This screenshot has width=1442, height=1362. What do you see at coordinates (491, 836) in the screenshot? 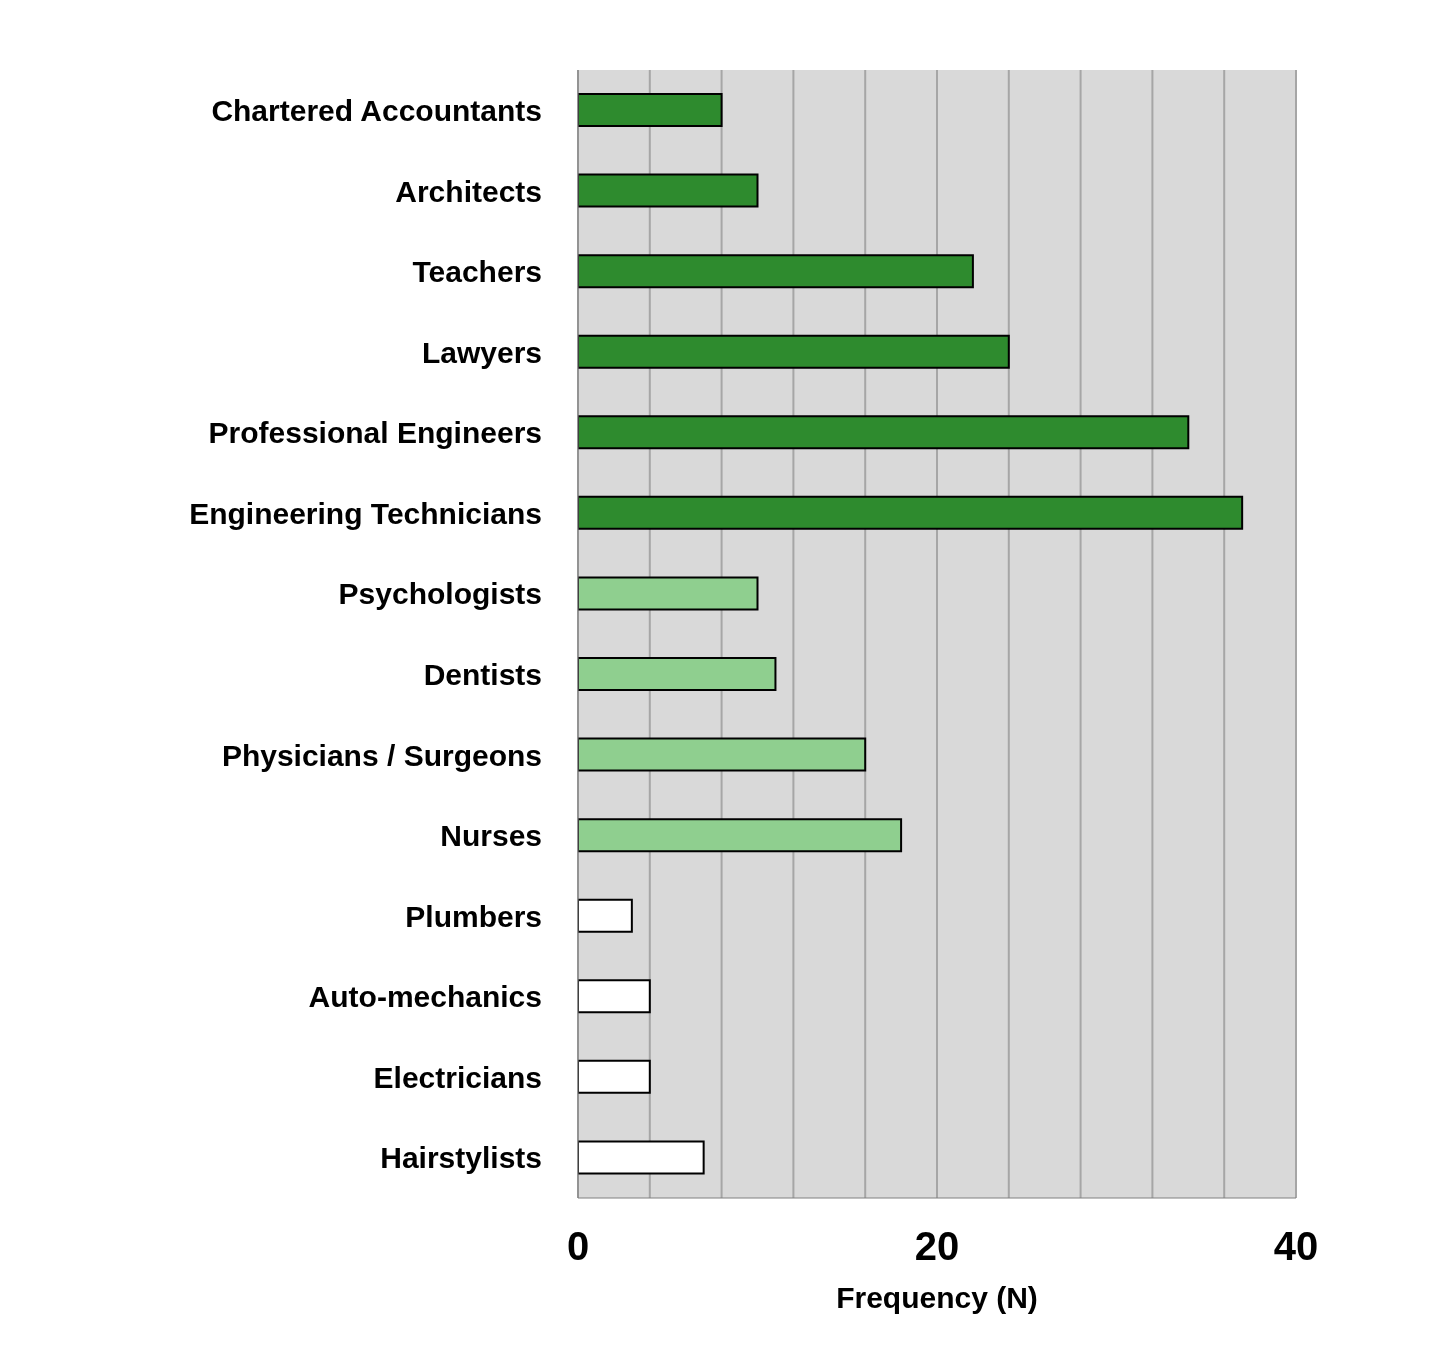
I see `y-tick-label: Nurses` at bounding box center [491, 836].